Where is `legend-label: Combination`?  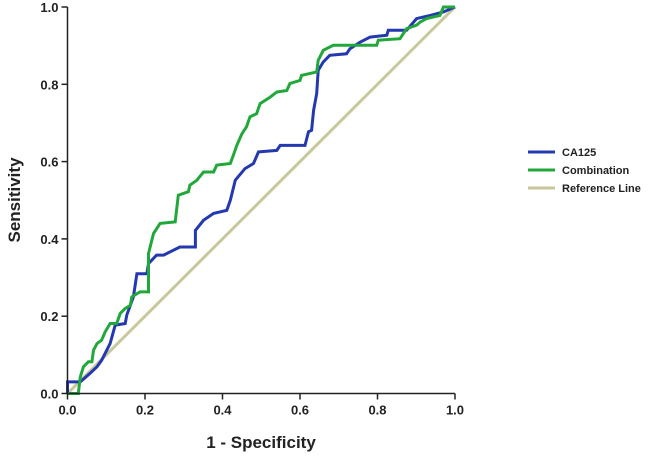
legend-label: Combination is located at coordinates (595, 171).